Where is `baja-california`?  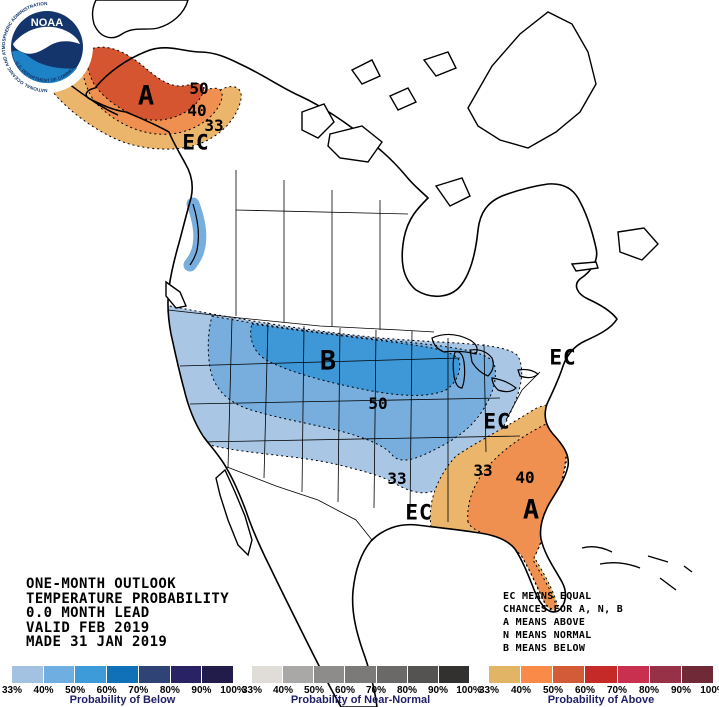
baja-california is located at coordinates (234, 512).